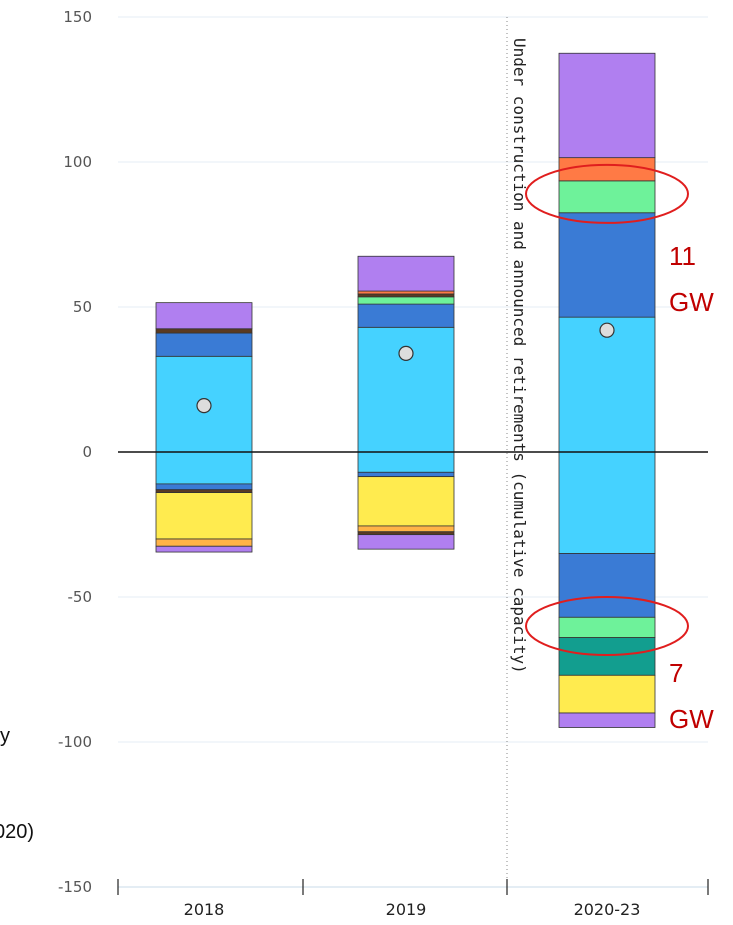  What do you see at coordinates (413, 899) in the screenshot?
I see `x-axis: 2018 2019 2020-23` at bounding box center [413, 899].